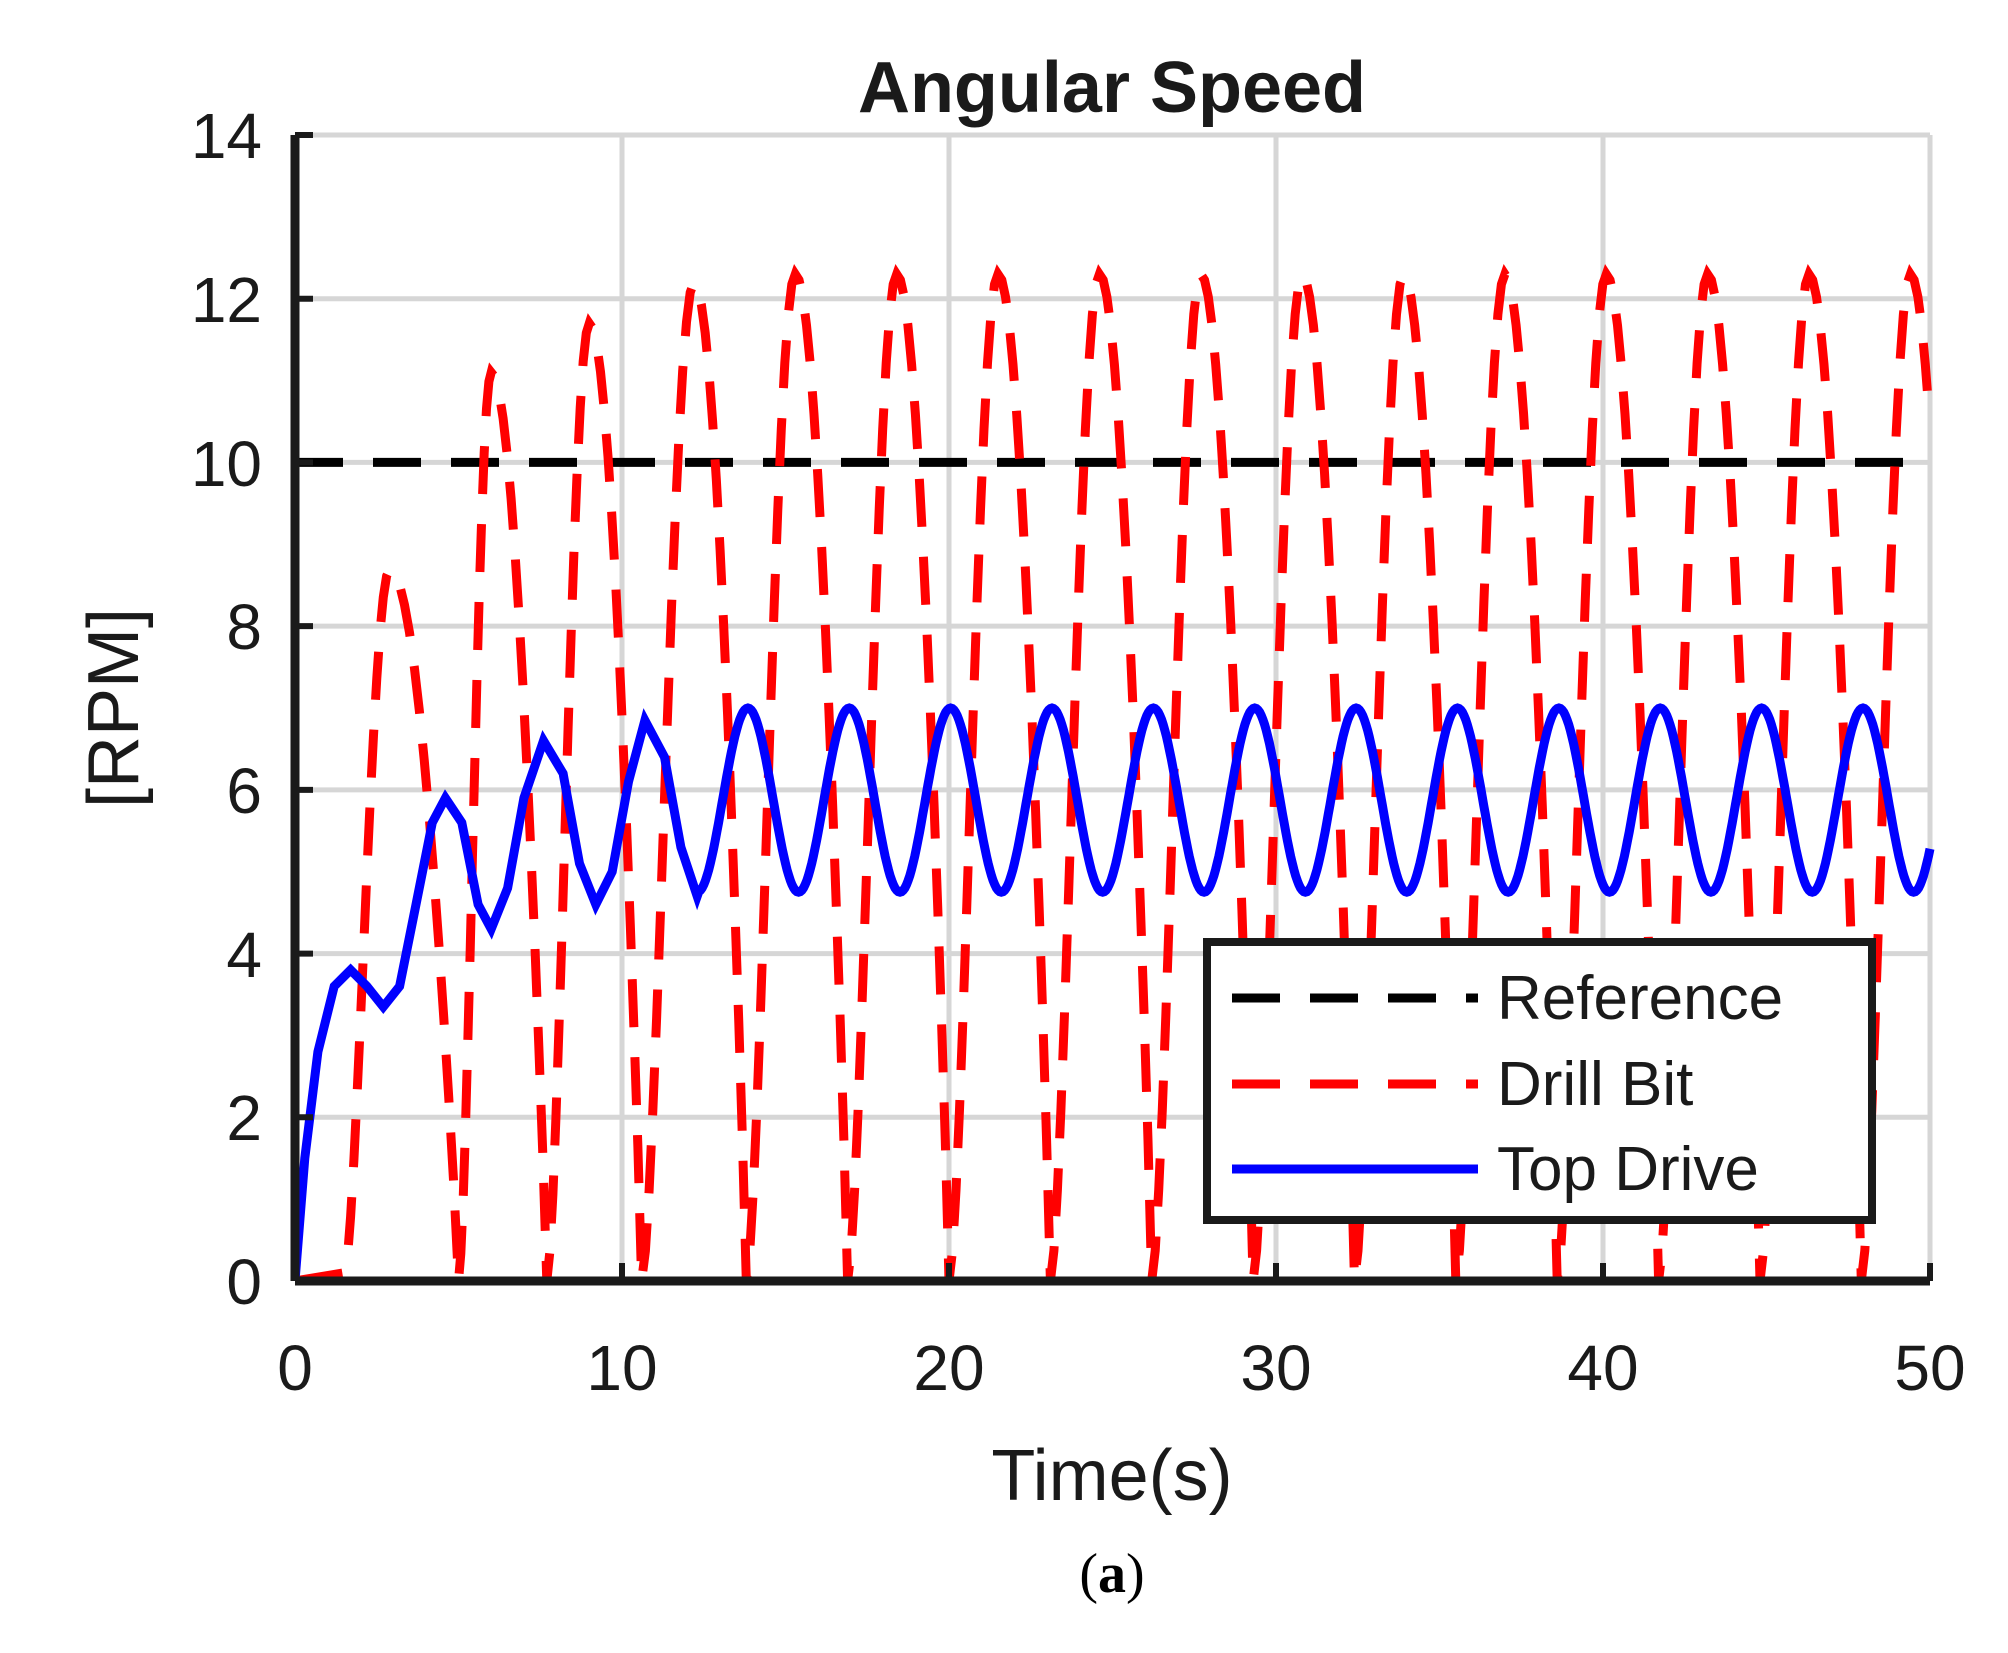 Image resolution: width=2008 pixels, height=1653 pixels. What do you see at coordinates (1275, 1368) in the screenshot?
I see `x-tick-label: 30` at bounding box center [1275, 1368].